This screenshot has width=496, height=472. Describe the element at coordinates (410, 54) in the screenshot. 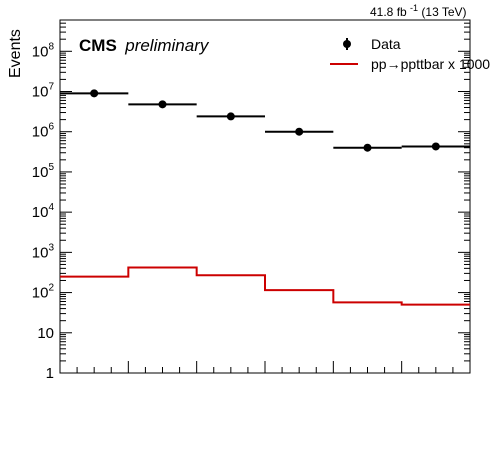

I see `legend: Data pp→ppttbar x 1000` at that location.